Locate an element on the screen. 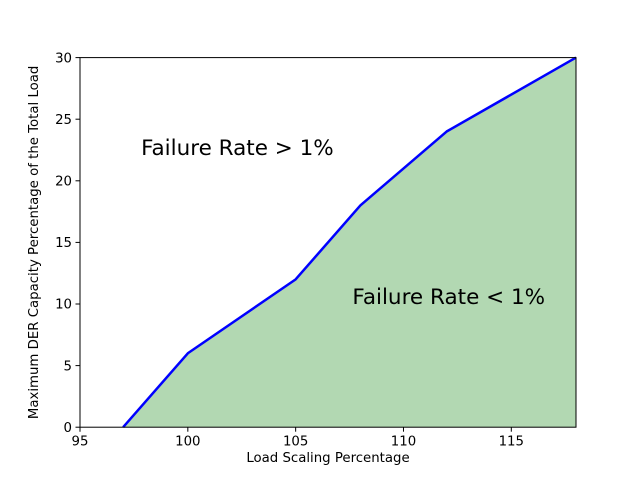 This screenshot has width=640, height=480. y-tick-label: 10 is located at coordinates (63, 305).